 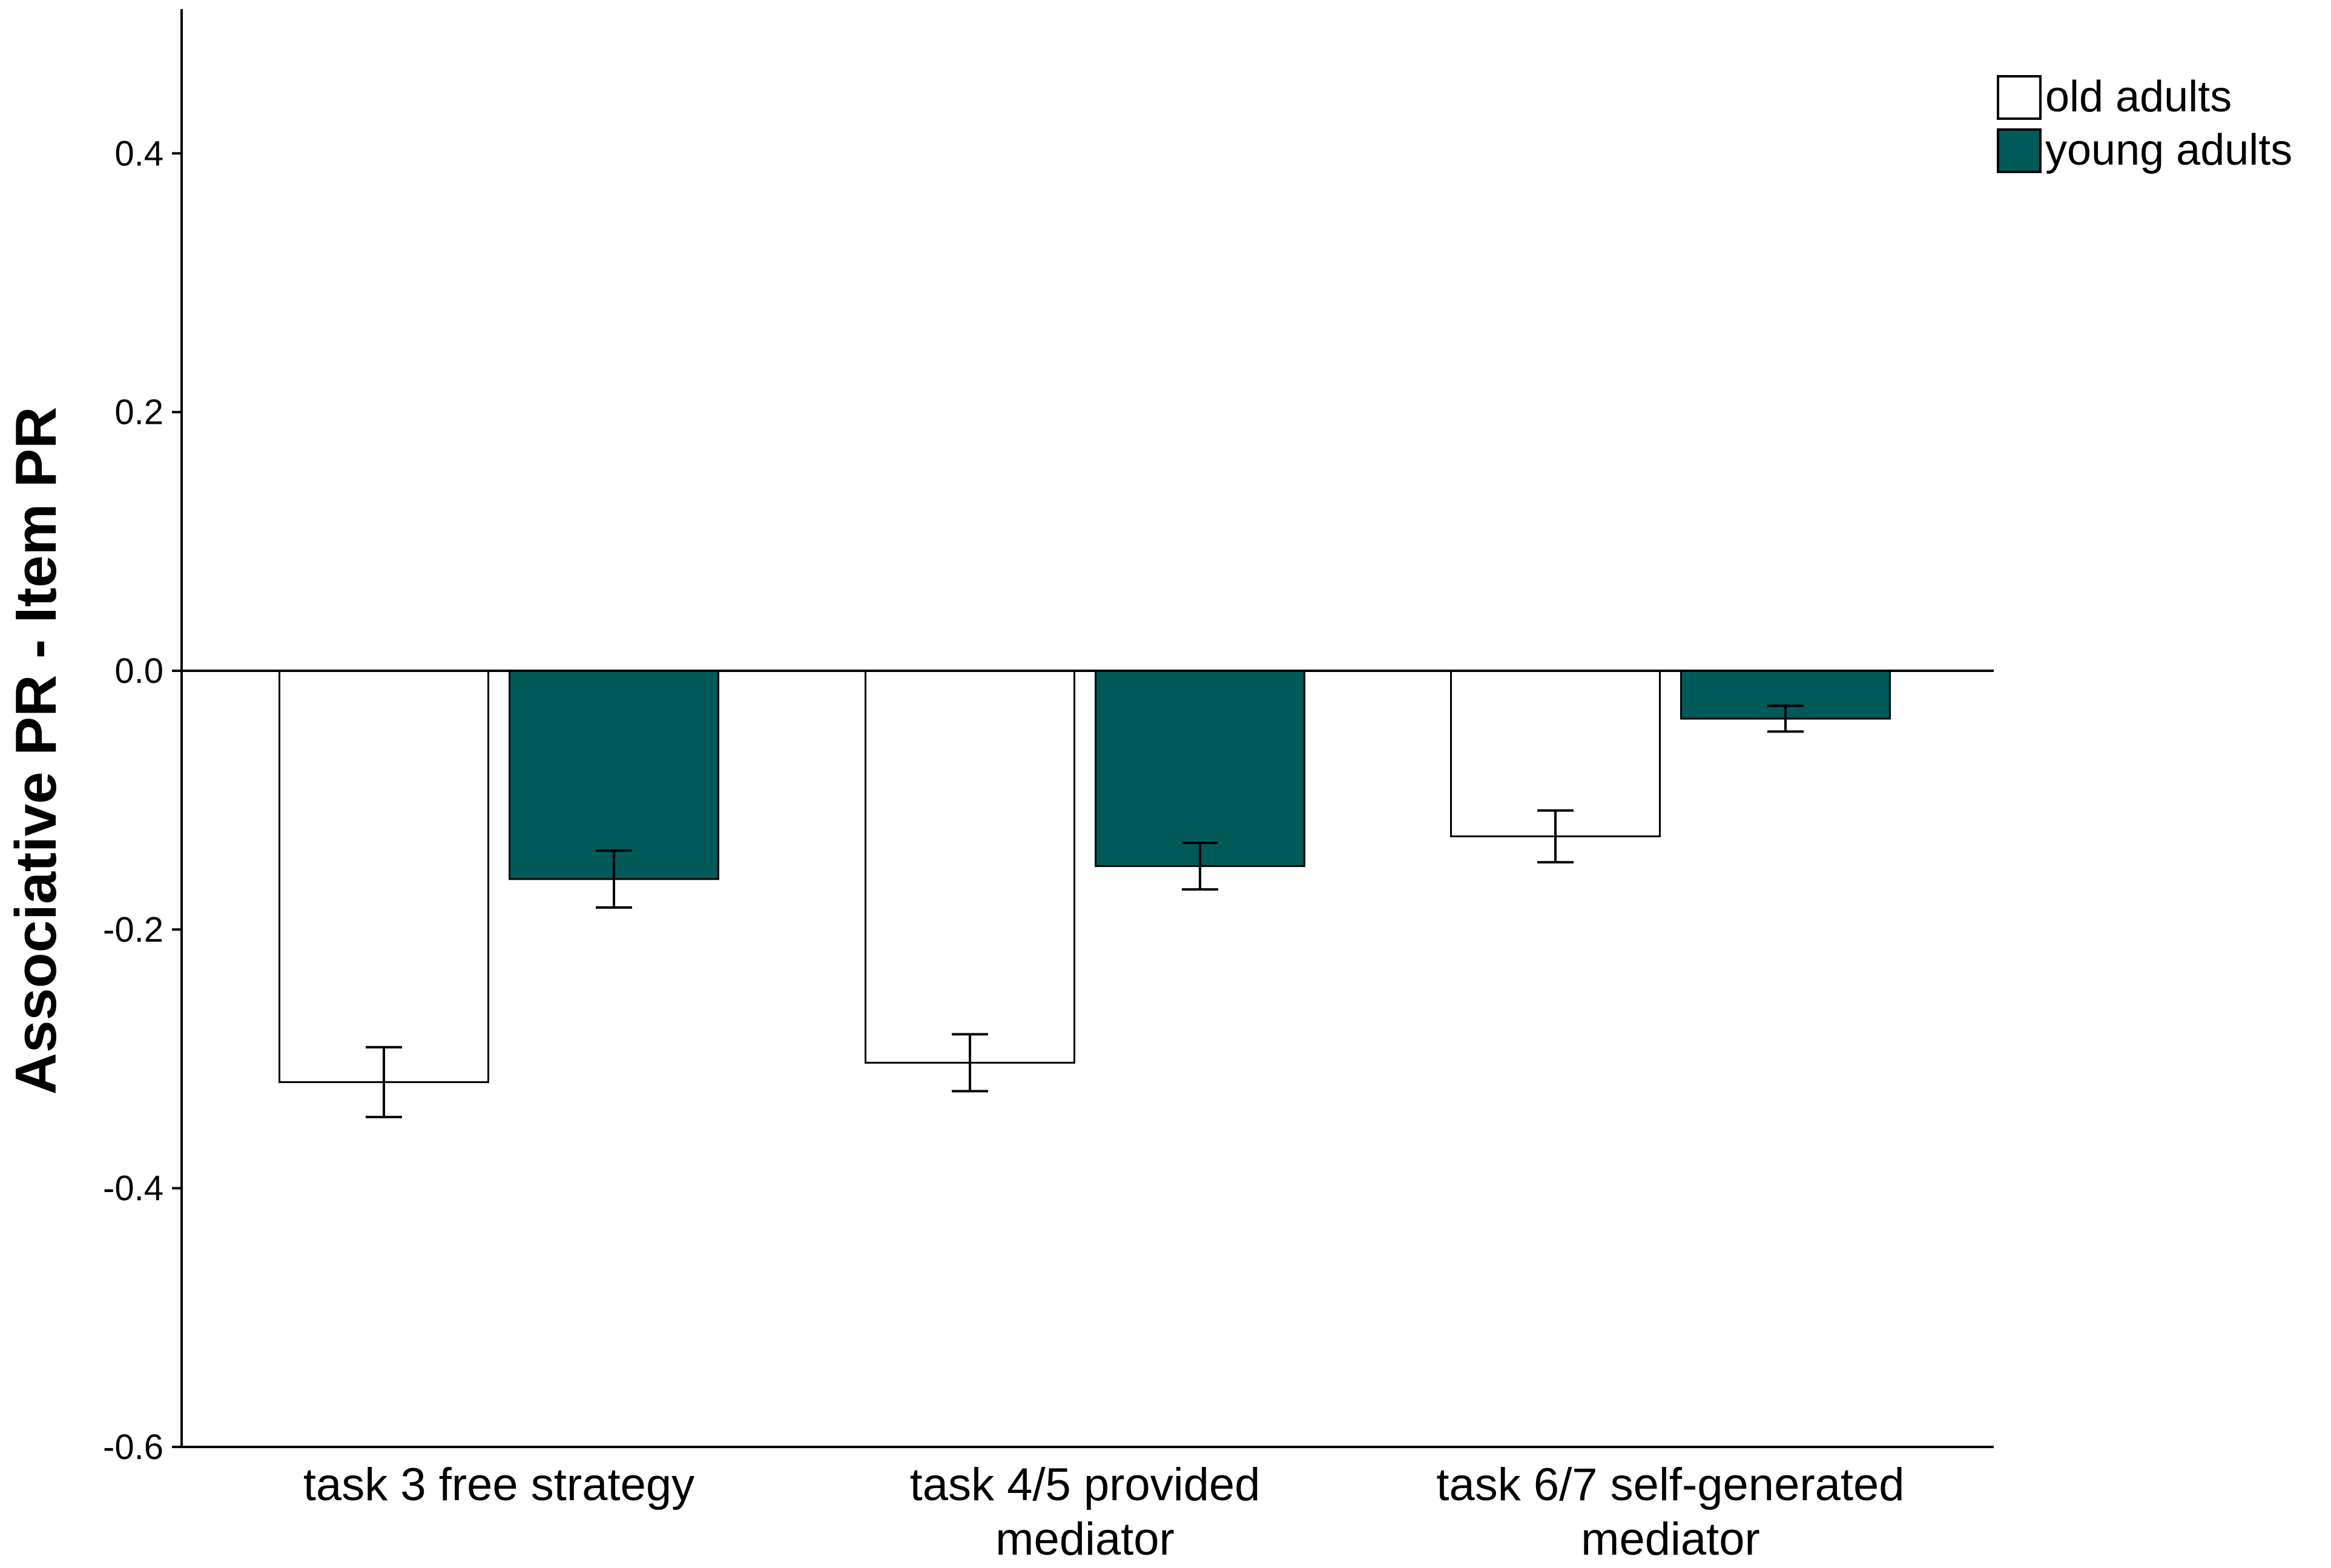 What do you see at coordinates (142, 800) in the screenshot?
I see `y-axis-ticks: -0.6 -0.4 -0.2 0.0 0.2 0.4` at bounding box center [142, 800].